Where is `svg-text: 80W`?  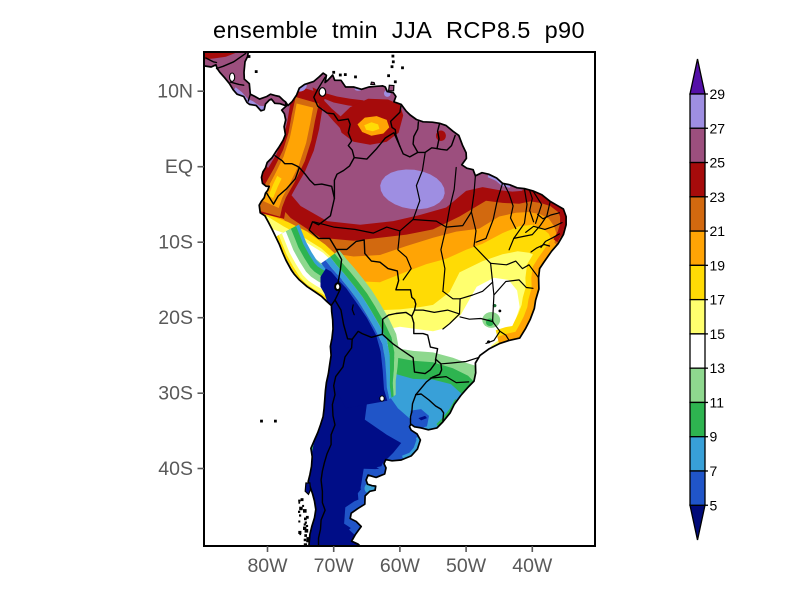 svg-text: 80W is located at coordinates (267, 566).